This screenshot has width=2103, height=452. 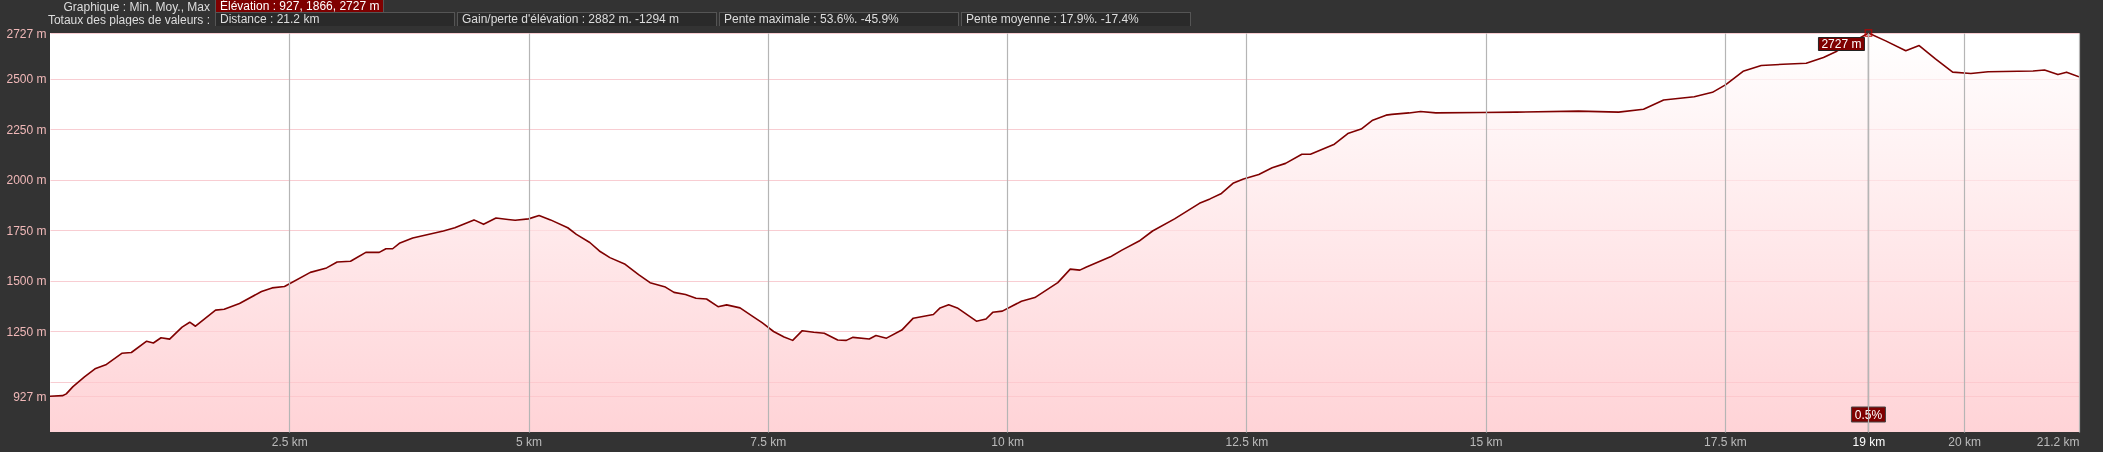 I want to click on y-tick-label: 2250 m, so click(x=26, y=129).